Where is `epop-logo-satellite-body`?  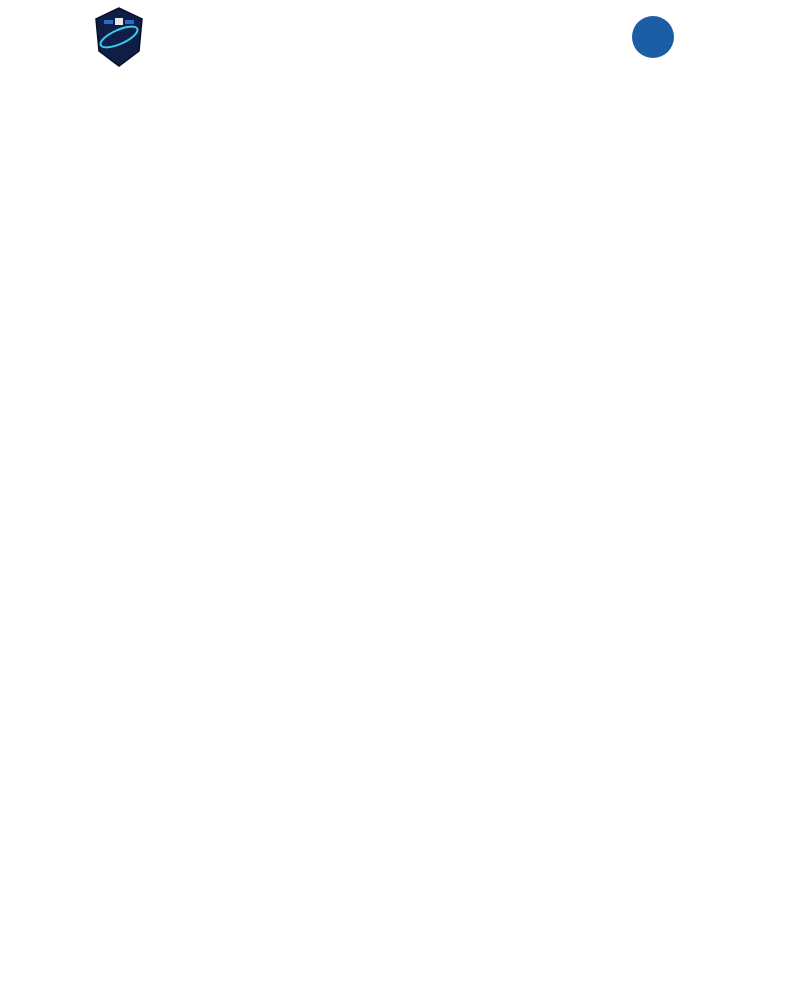
epop-logo-satellite-body is located at coordinates (119, 21).